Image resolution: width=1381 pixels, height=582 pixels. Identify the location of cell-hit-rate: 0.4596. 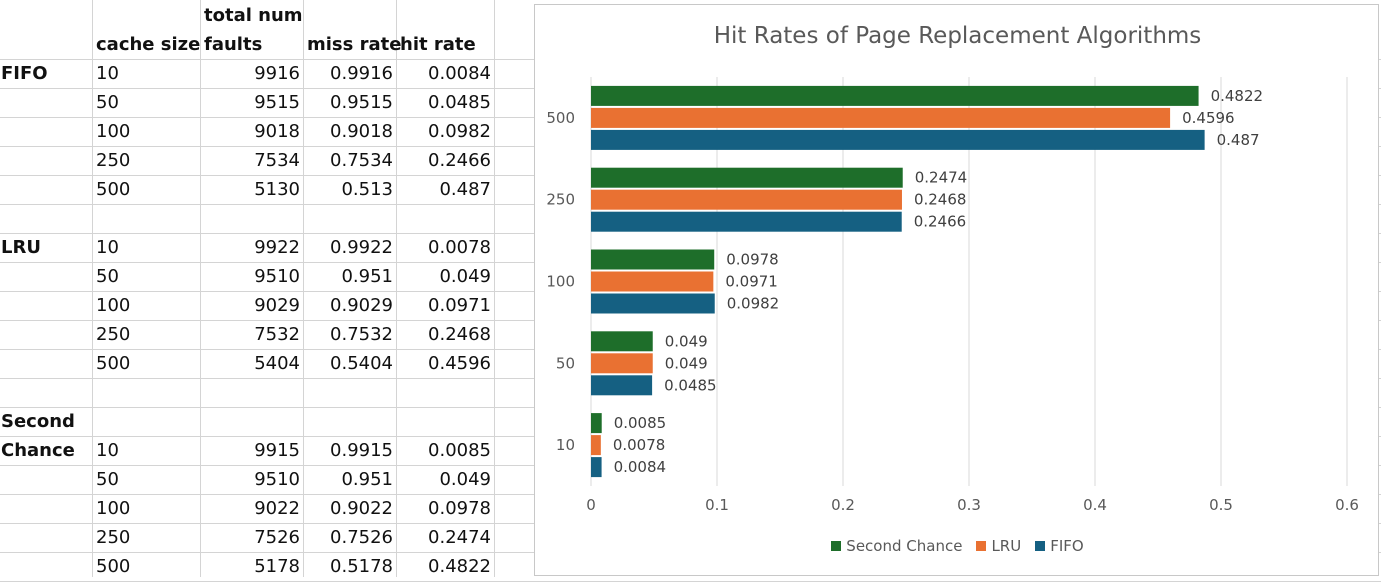
(459, 363).